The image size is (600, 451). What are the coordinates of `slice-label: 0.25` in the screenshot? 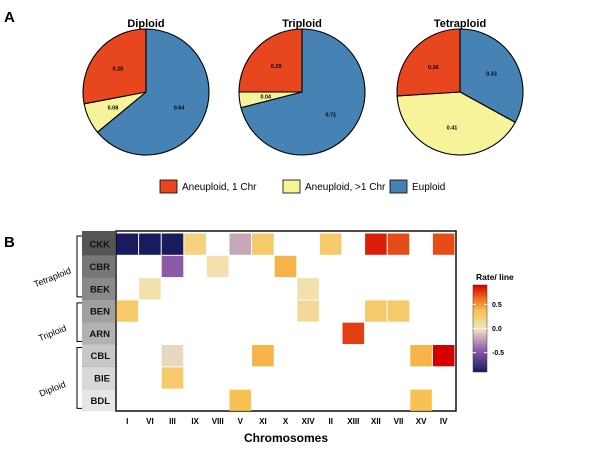 It's located at (276, 67).